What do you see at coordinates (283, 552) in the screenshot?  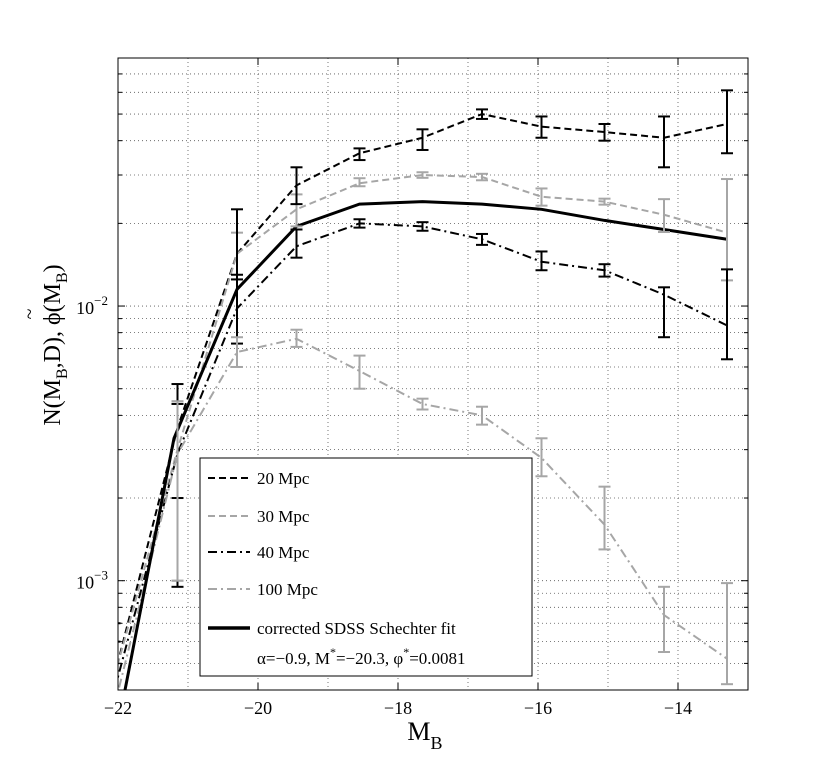 I see `legend-label: 40 Mpc` at bounding box center [283, 552].